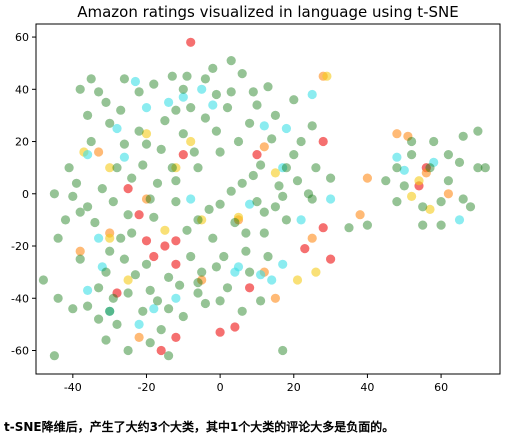 This screenshot has height=440, width=512. I want to click on x-axis: -40 -20 0 20 40 60, so click(256, 384).